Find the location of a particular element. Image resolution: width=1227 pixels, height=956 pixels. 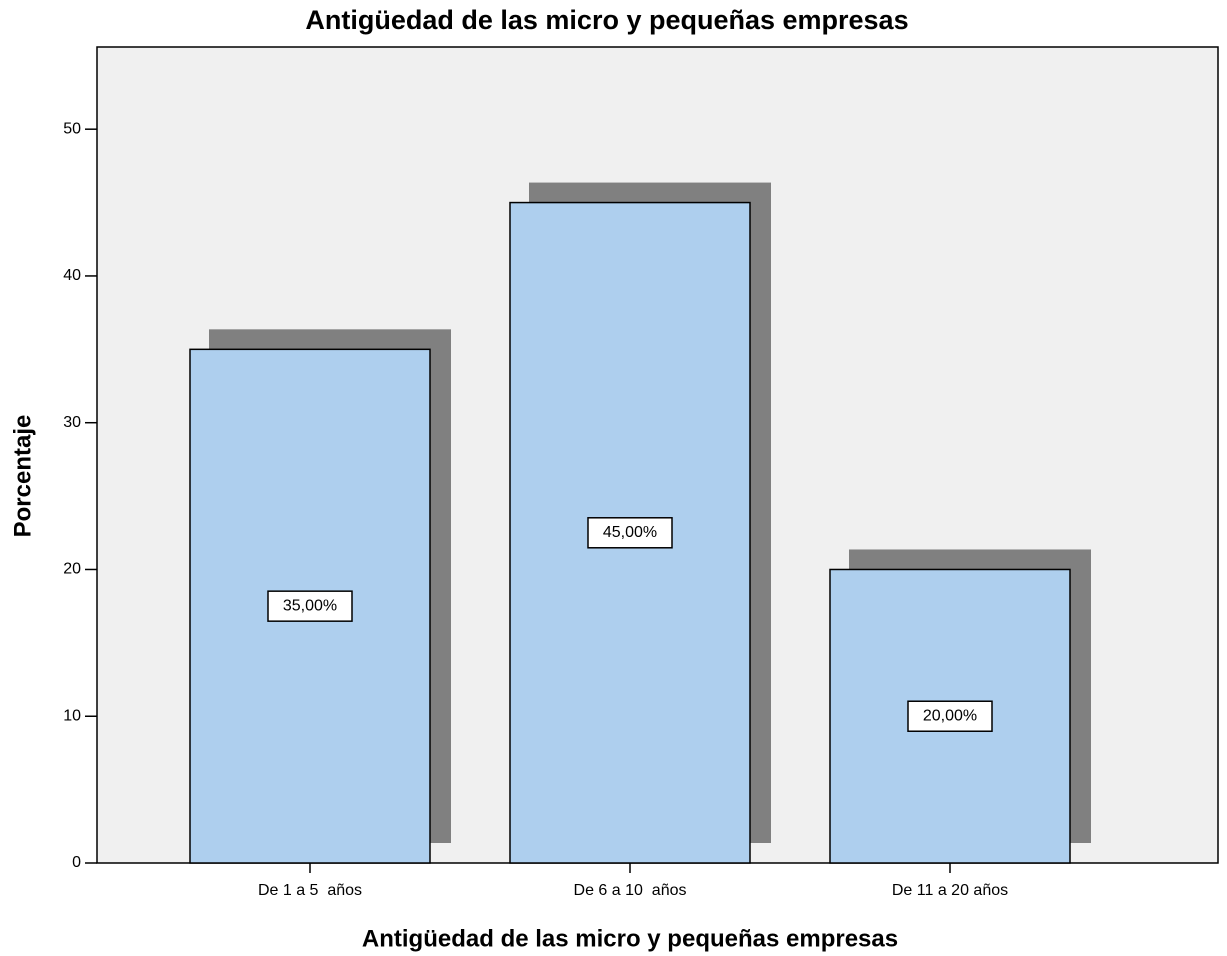

y-tick-label: 50 is located at coordinates (72, 128).